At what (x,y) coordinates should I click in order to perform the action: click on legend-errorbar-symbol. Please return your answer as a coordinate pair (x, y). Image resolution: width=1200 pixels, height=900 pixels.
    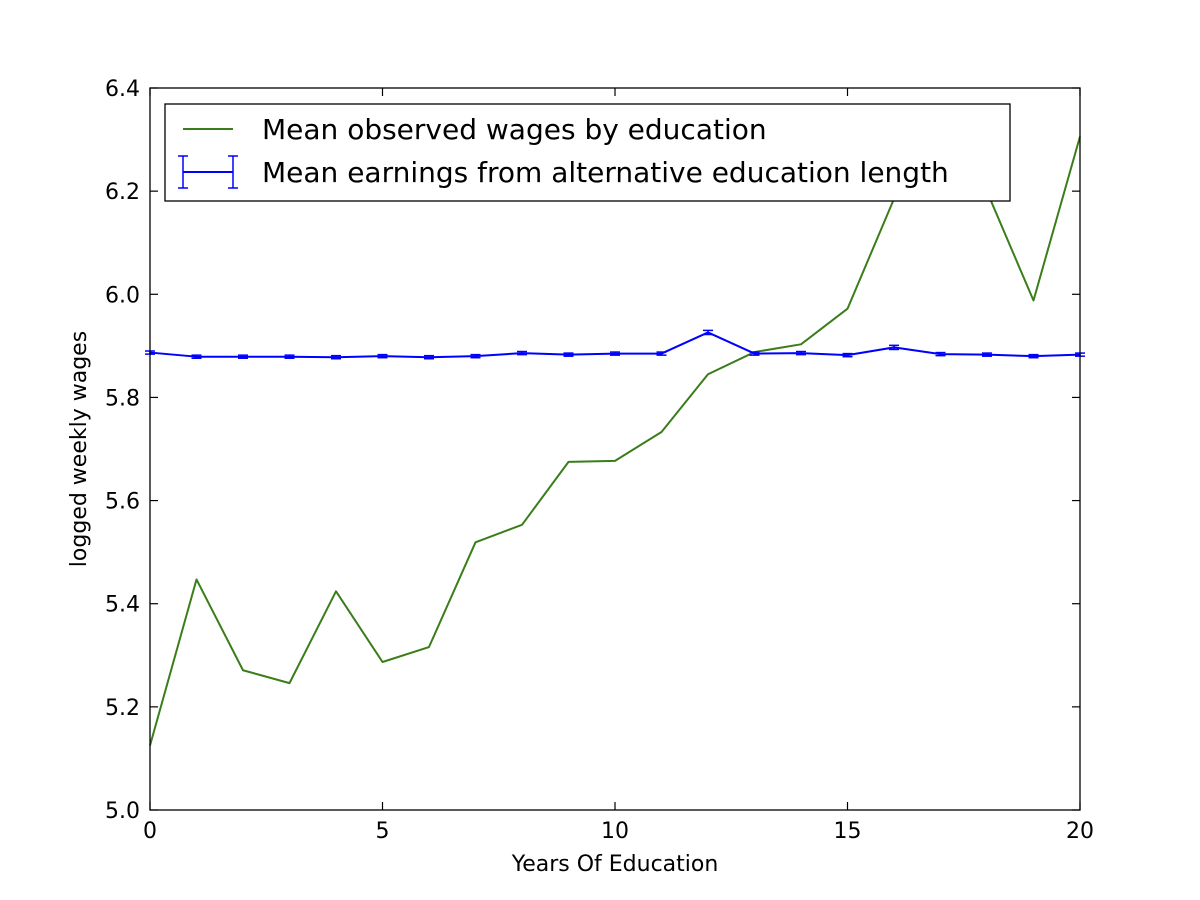
    Looking at the image, I should click on (208, 172).